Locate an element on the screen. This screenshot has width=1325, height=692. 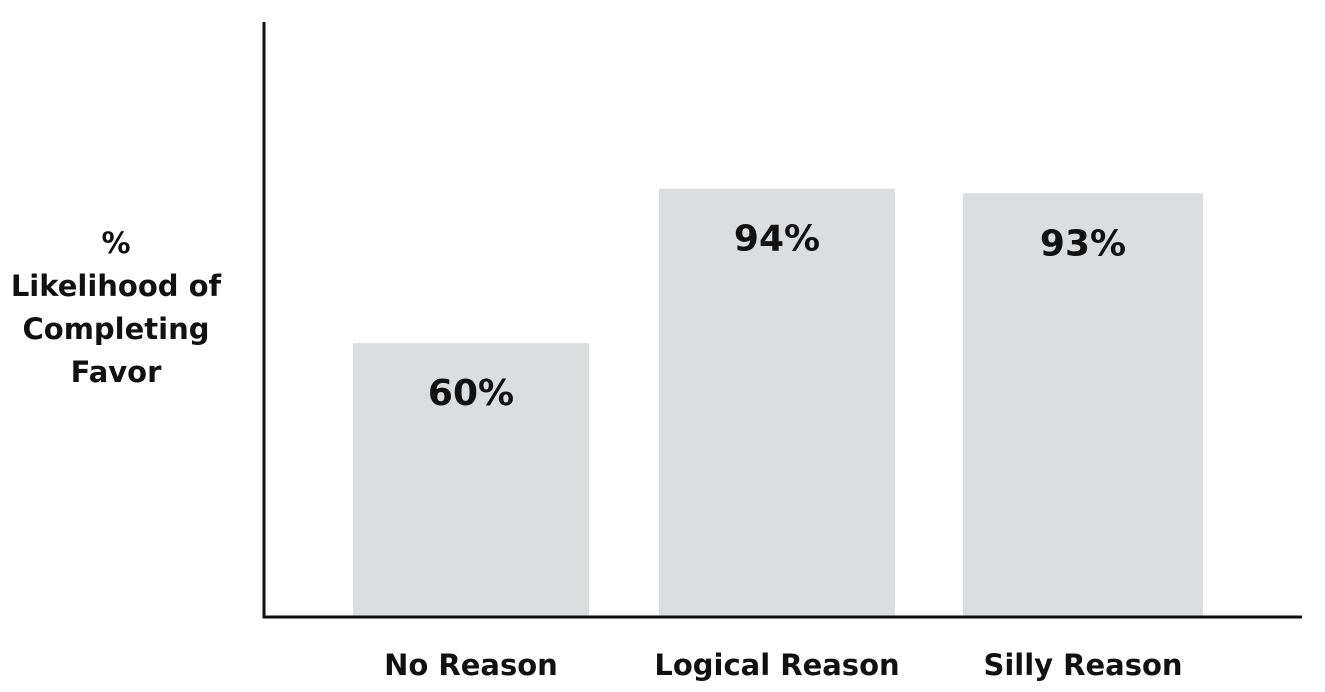
data-label-silly-reason: 93% is located at coordinates (1083, 243).